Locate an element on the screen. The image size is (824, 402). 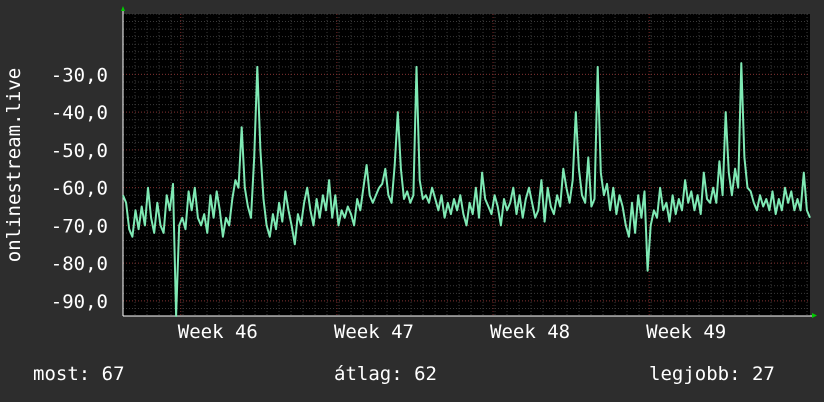
x-axis-arrow is located at coordinates (814, 315).